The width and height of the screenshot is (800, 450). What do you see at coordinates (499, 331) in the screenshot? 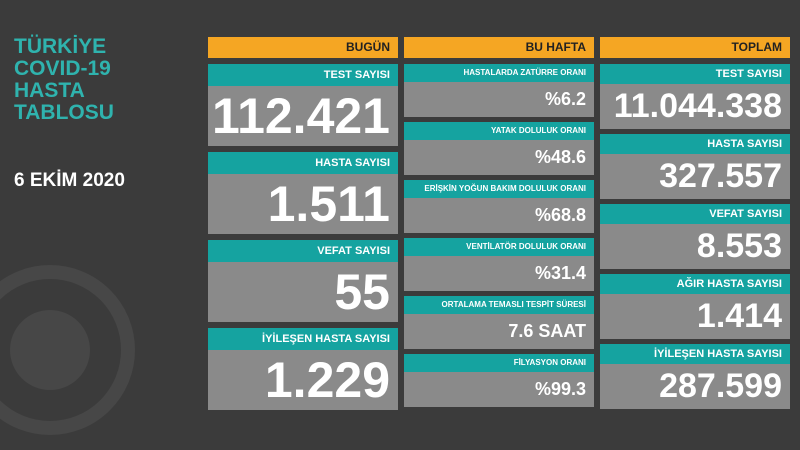
I see `item-value: 7.6 SAAT` at bounding box center [499, 331].